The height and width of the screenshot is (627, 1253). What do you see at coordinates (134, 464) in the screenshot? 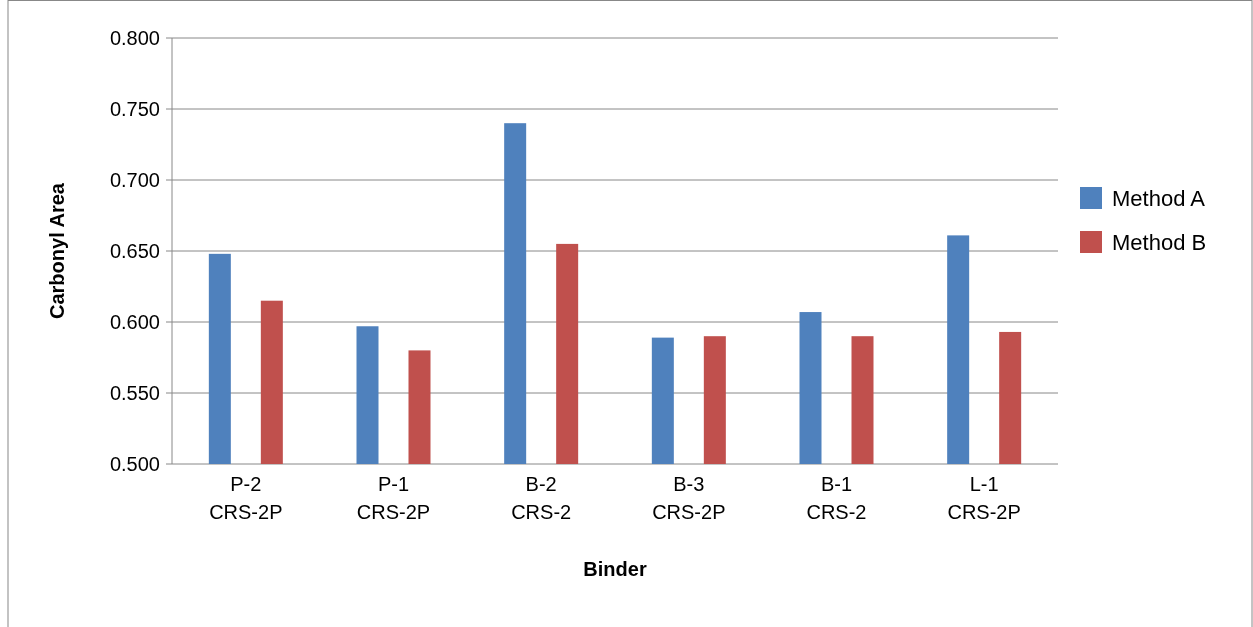
I see `y-tick-label: 0.500` at bounding box center [134, 464].